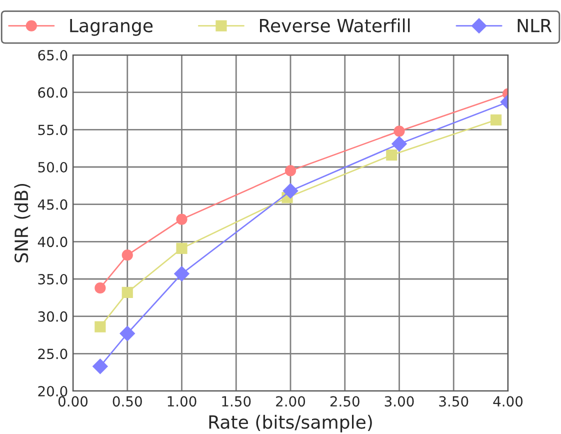  I want to click on legend-label: NLR, so click(535, 25).